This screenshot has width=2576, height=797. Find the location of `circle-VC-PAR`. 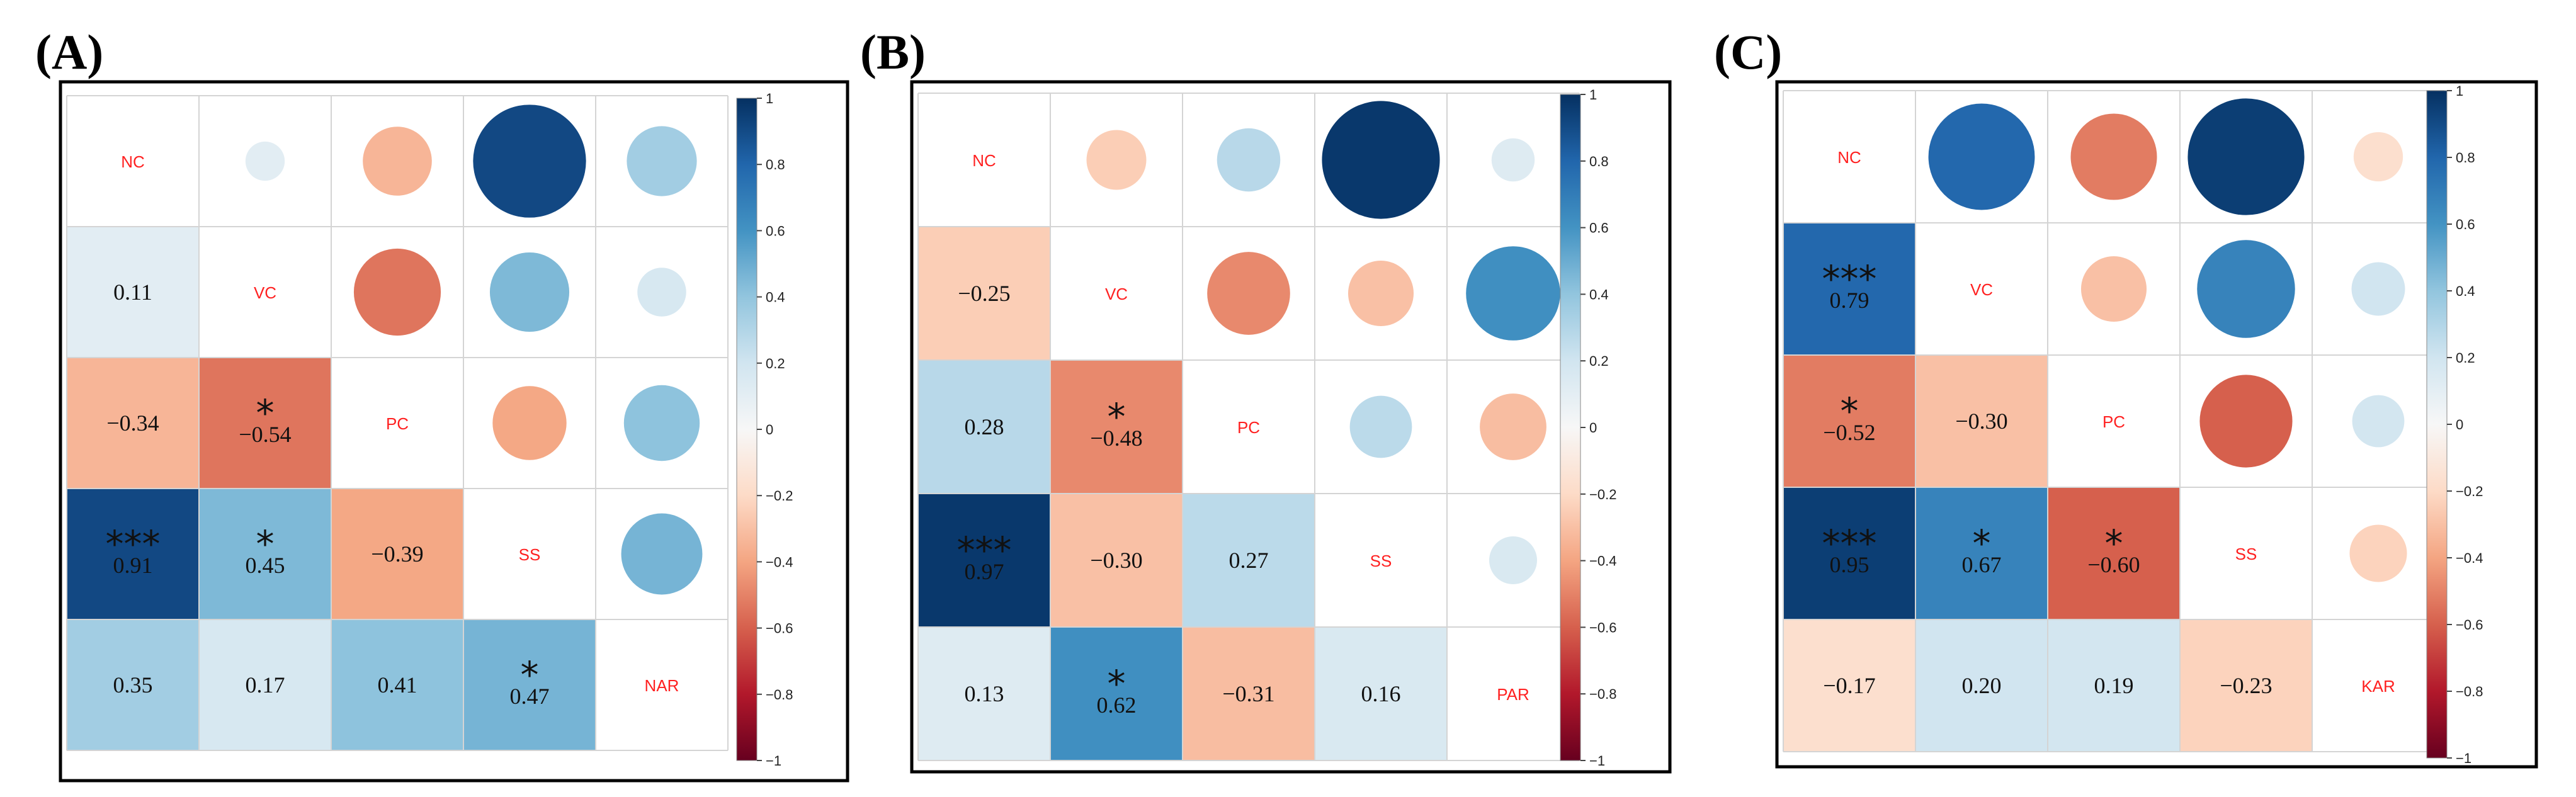

circle-VC-PAR is located at coordinates (1513, 293).